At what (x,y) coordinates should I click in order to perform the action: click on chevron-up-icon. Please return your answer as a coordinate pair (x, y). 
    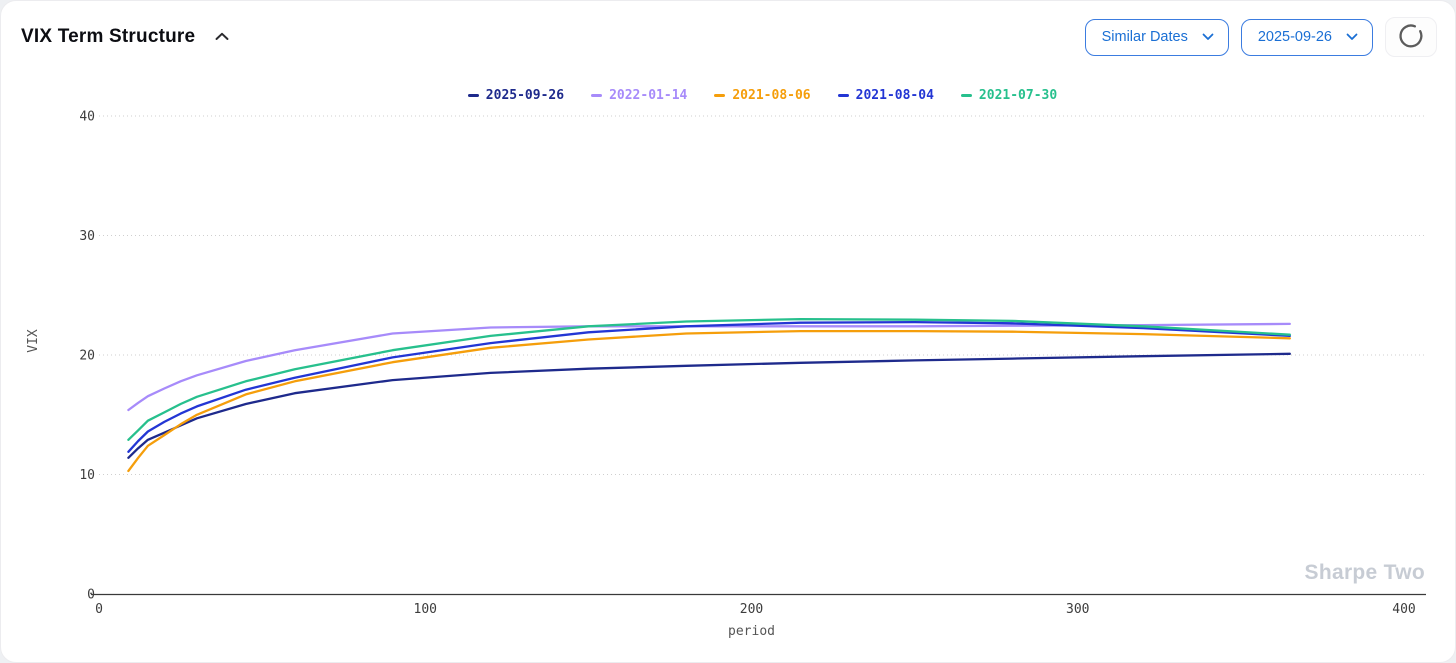
    Looking at the image, I should click on (222, 36).